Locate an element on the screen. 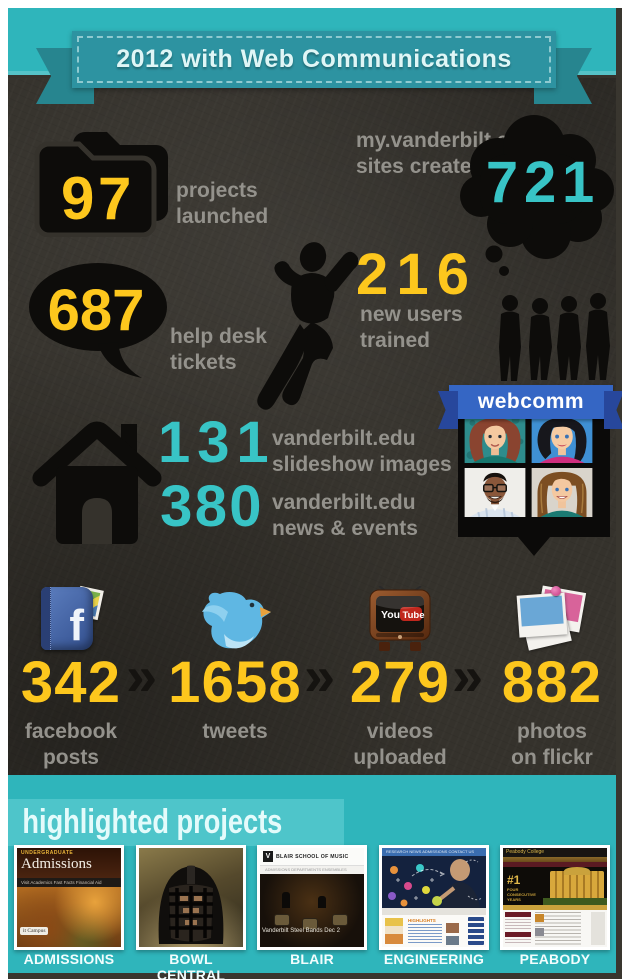 Image resolution: width=622 pixels, height=979 pixels. pushpin-icon is located at coordinates (556, 591).